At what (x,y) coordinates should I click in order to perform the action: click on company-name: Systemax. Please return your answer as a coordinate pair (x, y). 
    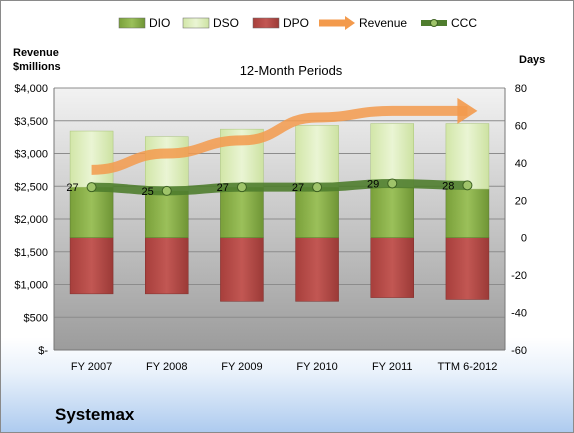
    Looking at the image, I should click on (95, 414).